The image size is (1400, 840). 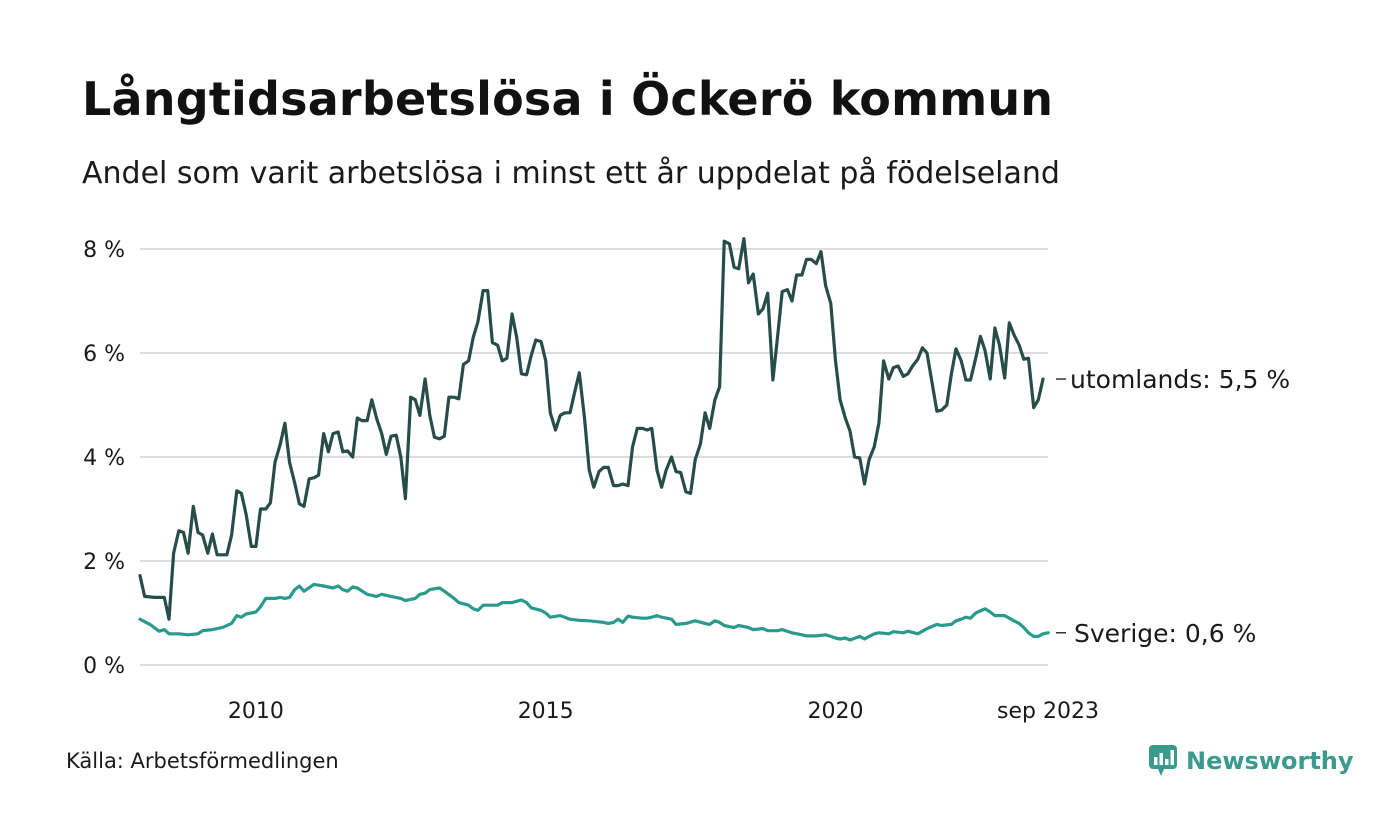 I want to click on series-line-sverige, so click(x=594, y=612).